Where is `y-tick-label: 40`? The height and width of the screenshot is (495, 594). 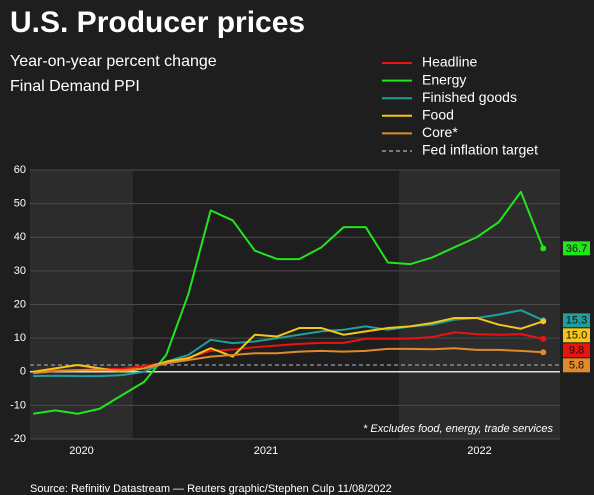 y-tick-label: 40 is located at coordinates (20, 237).